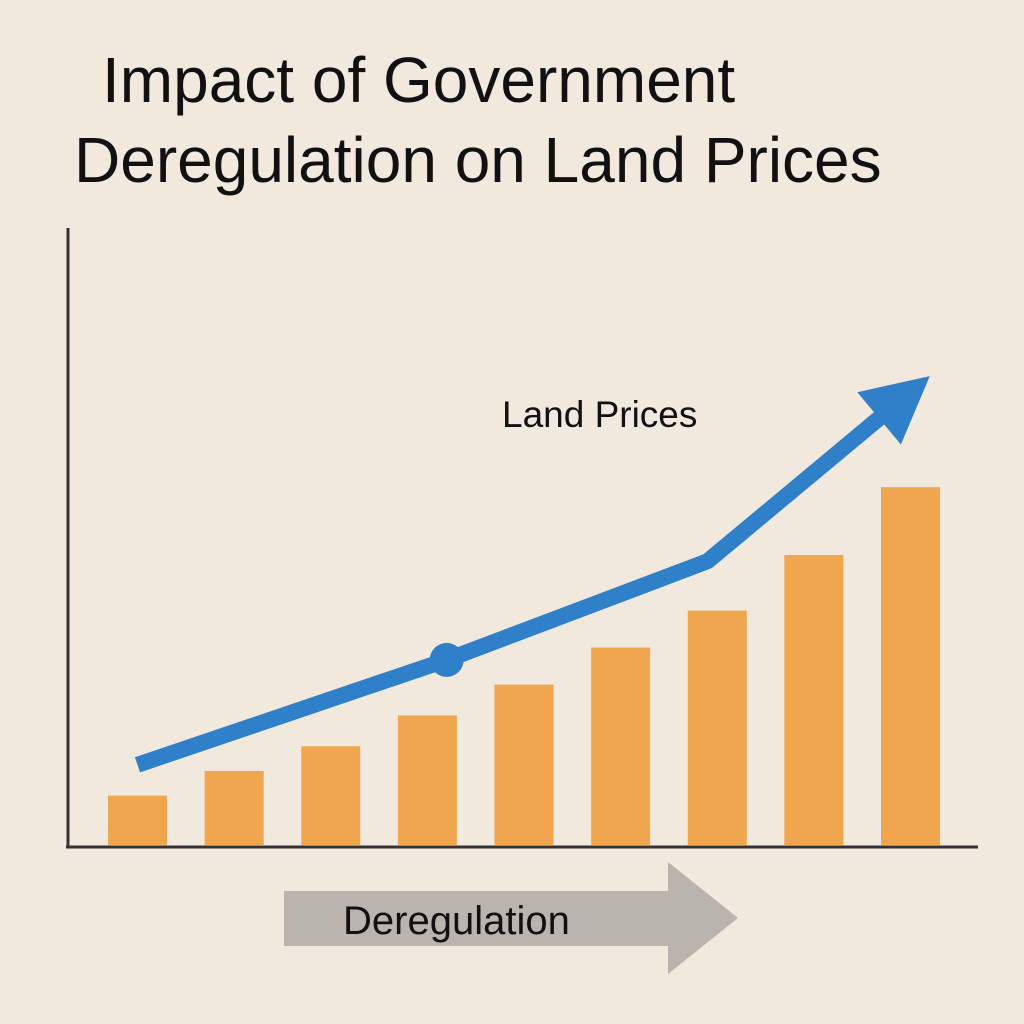  I want to click on chart-title-line-1: Impact of Government, so click(419, 80).